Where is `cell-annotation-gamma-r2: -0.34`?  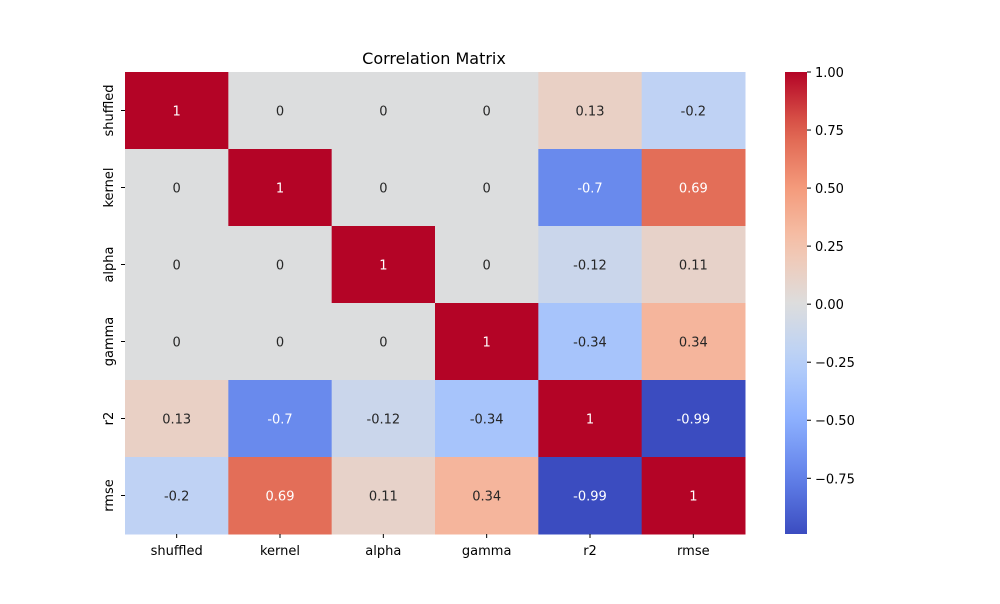
cell-annotation-gamma-r2: -0.34 is located at coordinates (590, 343).